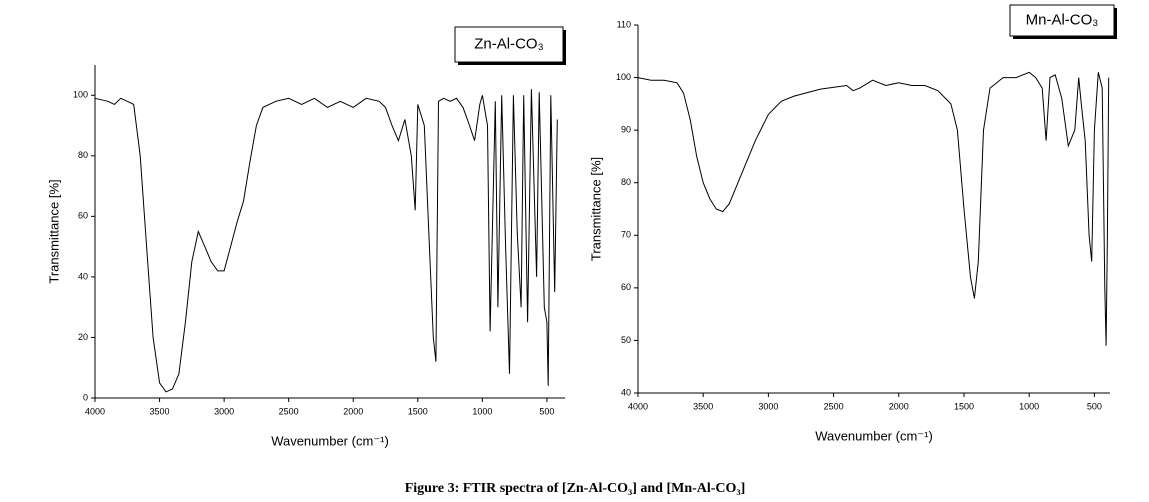 Image resolution: width=1149 pixels, height=502 pixels. I want to click on y-tick-label: 20, so click(83, 337).